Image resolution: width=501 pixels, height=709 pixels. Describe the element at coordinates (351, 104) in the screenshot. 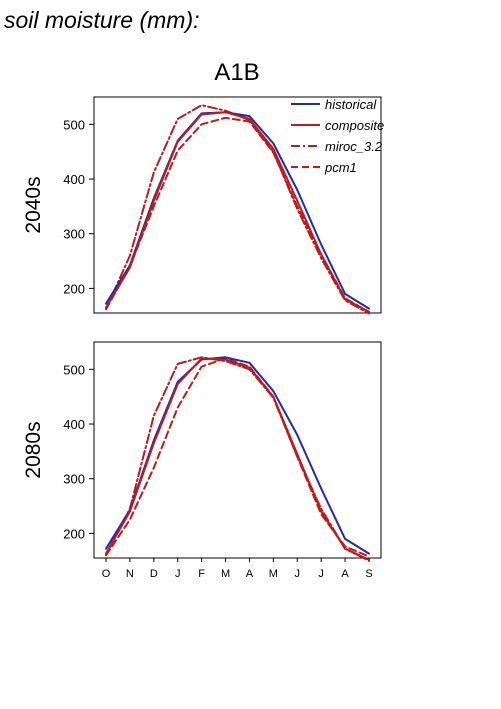

I see `legend-label: historical` at that location.